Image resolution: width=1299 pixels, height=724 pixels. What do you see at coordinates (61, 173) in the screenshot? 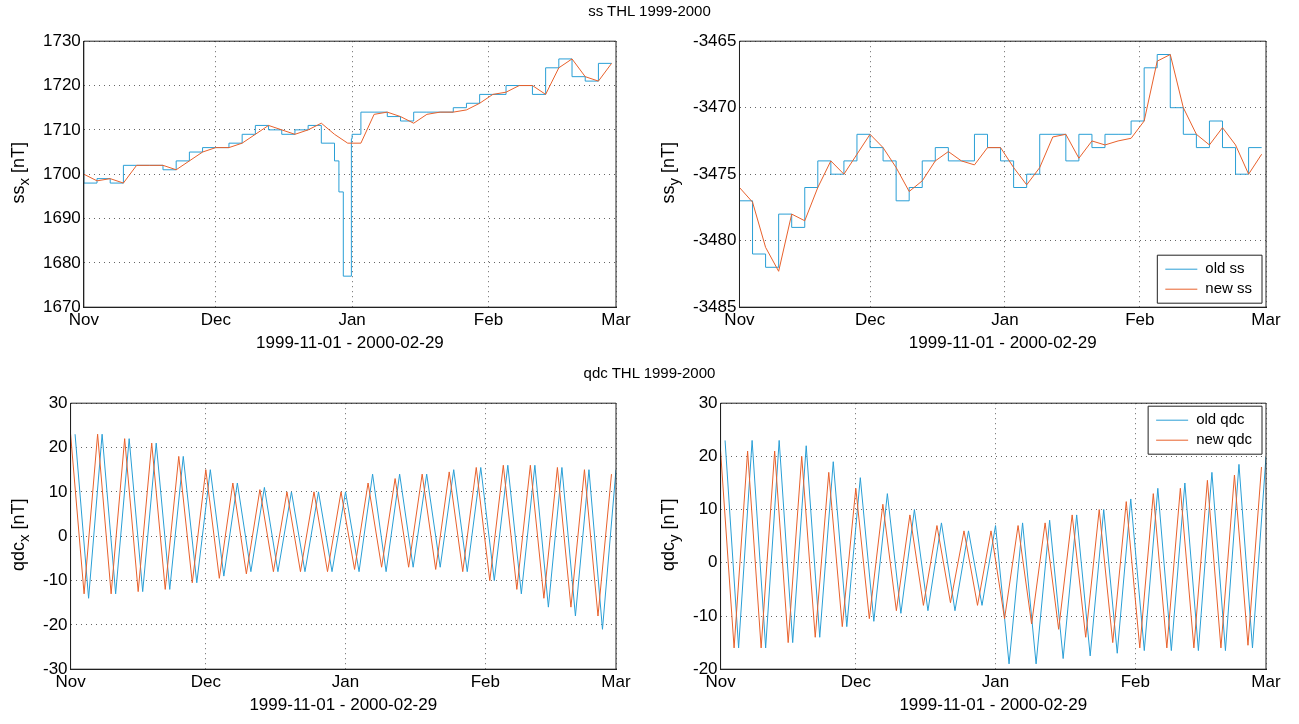
I see `y-tick-label: 1700` at bounding box center [61, 173].